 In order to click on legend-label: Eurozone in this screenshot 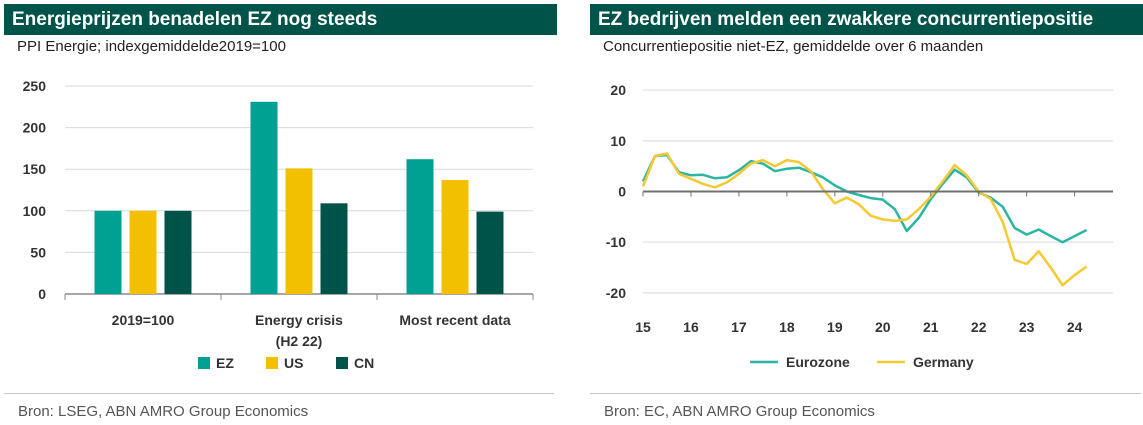, I will do `click(818, 362)`.